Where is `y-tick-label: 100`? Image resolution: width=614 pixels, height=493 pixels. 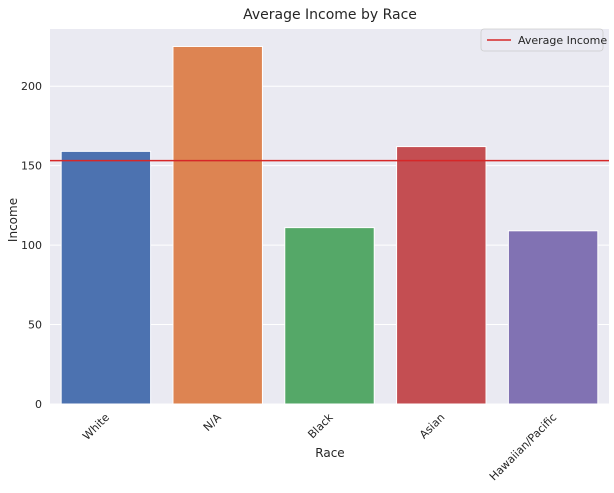
y-tick-label: 100 is located at coordinates (31, 245).